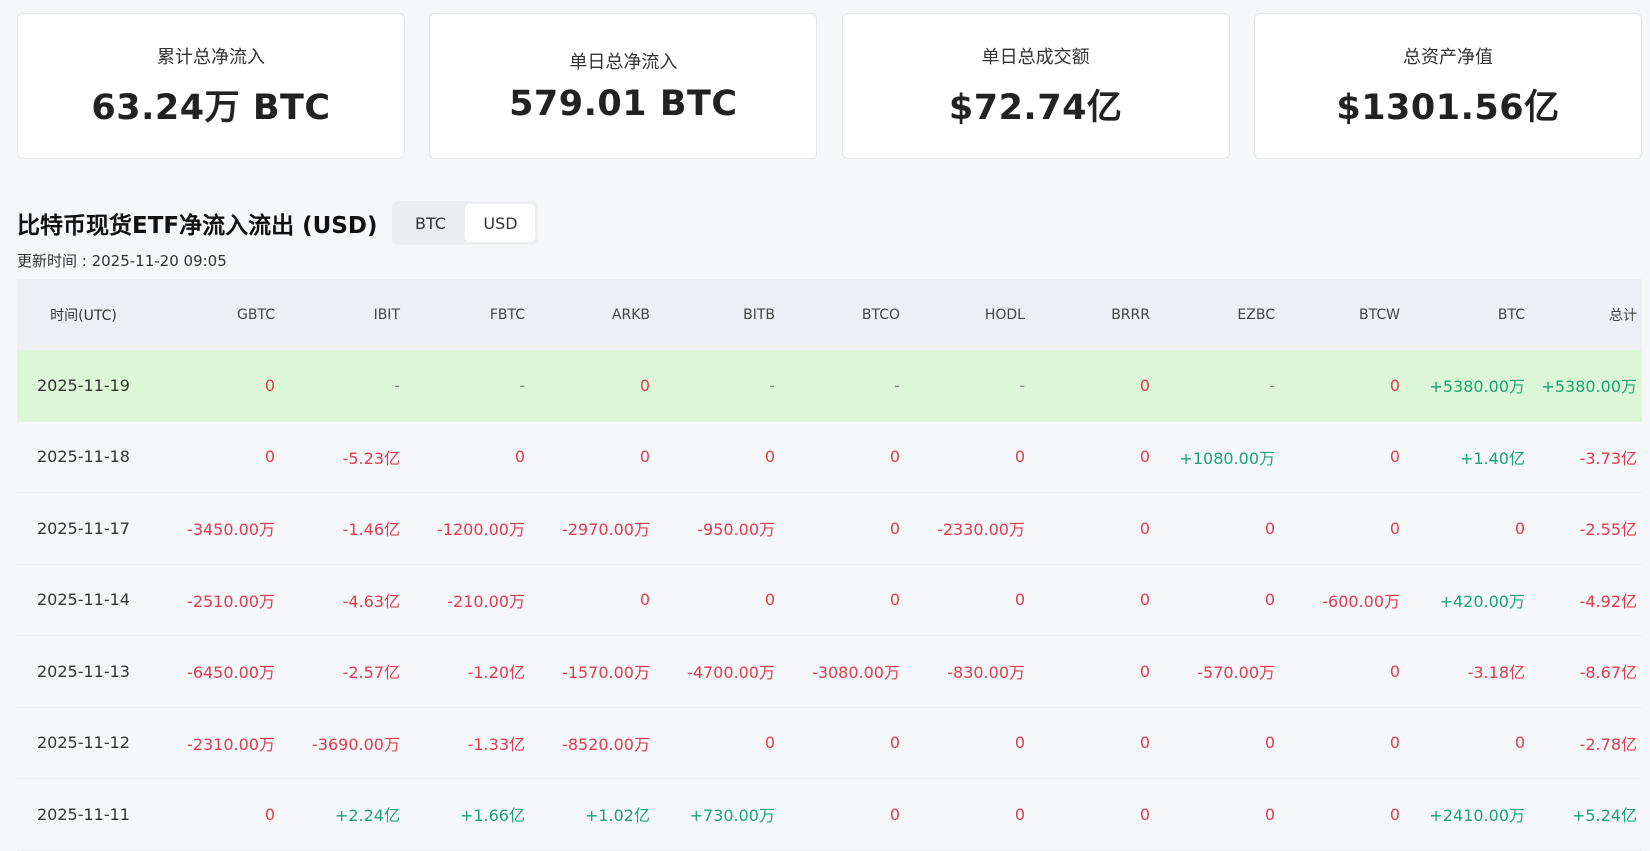  I want to click on table-cell: -6450.00万, so click(231, 673).